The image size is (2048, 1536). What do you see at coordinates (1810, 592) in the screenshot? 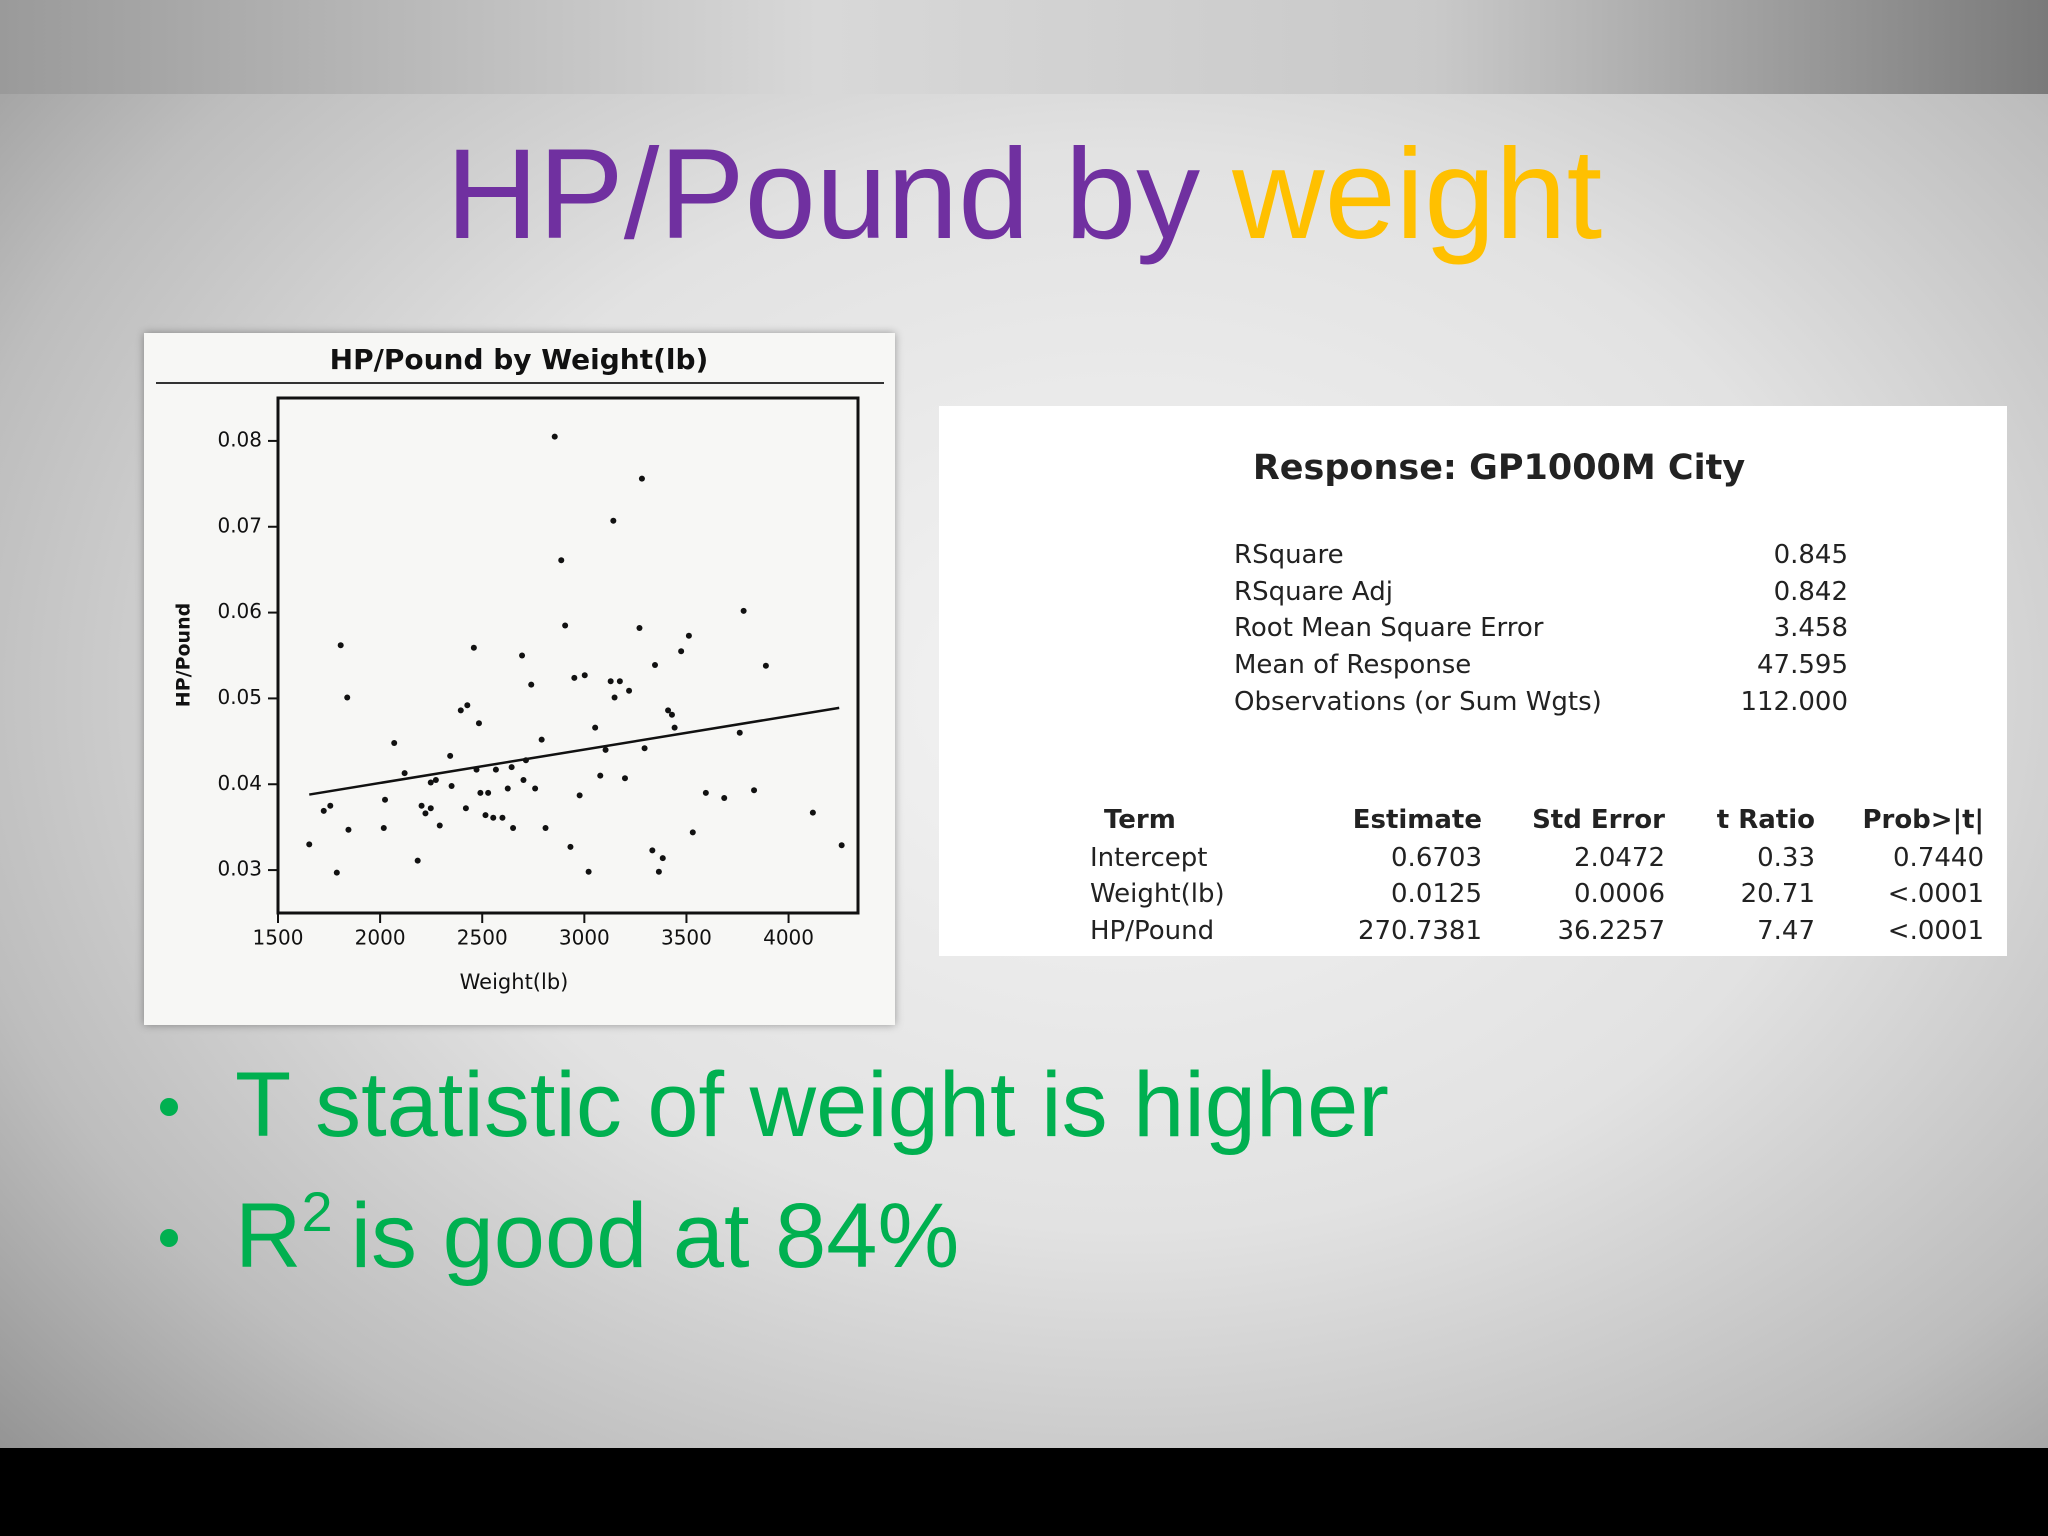
I see `summary-value: 0.842` at bounding box center [1810, 592].